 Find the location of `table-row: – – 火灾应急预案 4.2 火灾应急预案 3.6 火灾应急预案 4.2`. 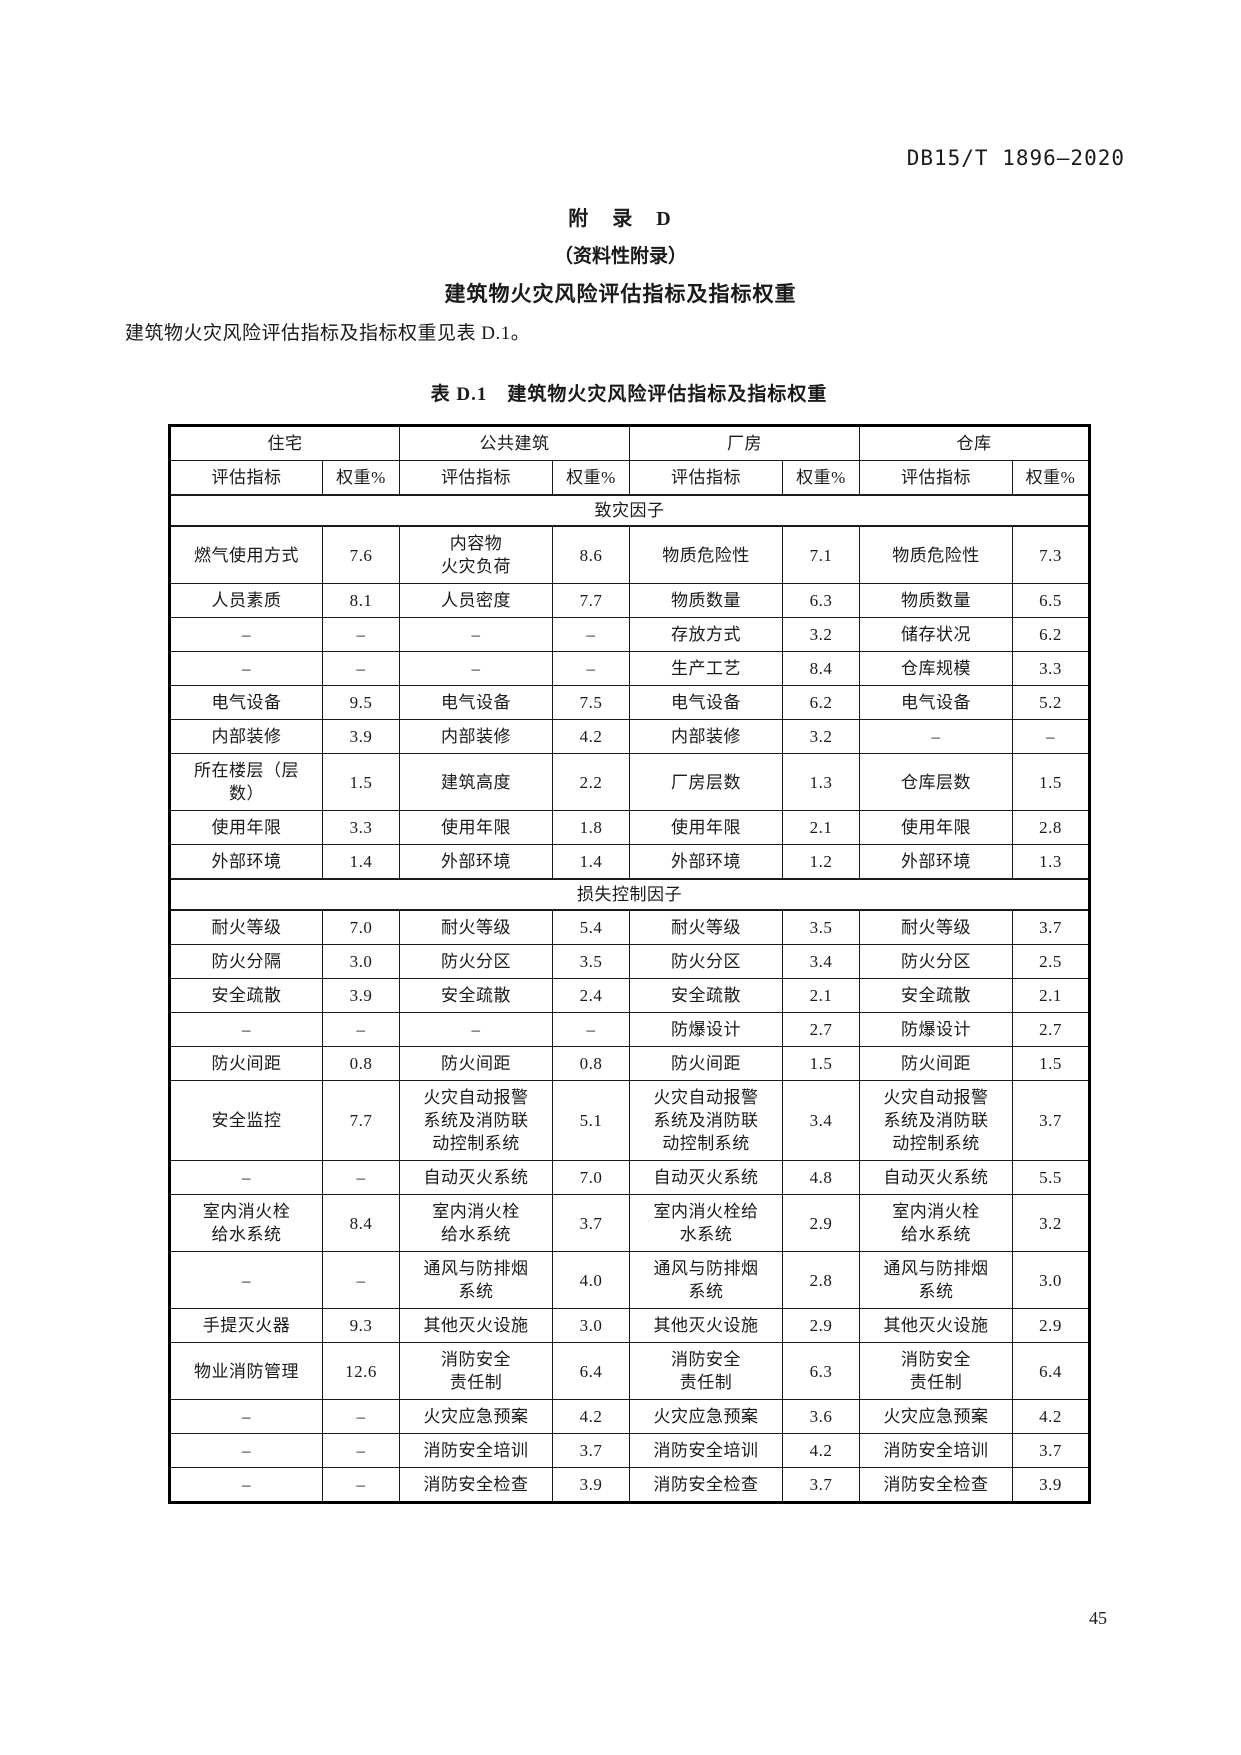

table-row: – – 火灾应急预案 4.2 火灾应急预案 3.6 火灾应急预案 4.2 is located at coordinates (629, 1416).